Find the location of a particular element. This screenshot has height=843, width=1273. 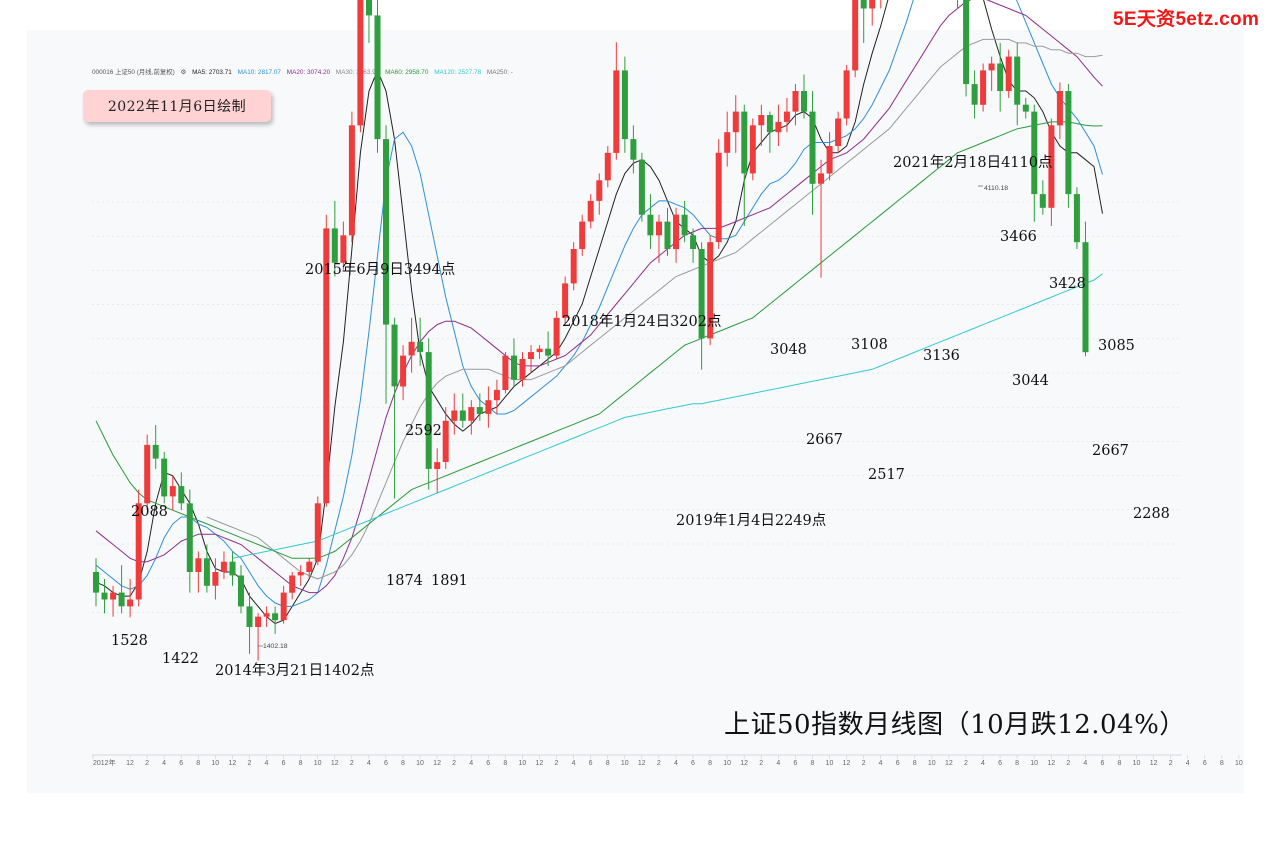

price-marker-label: 4110.18 is located at coordinates (996, 188).